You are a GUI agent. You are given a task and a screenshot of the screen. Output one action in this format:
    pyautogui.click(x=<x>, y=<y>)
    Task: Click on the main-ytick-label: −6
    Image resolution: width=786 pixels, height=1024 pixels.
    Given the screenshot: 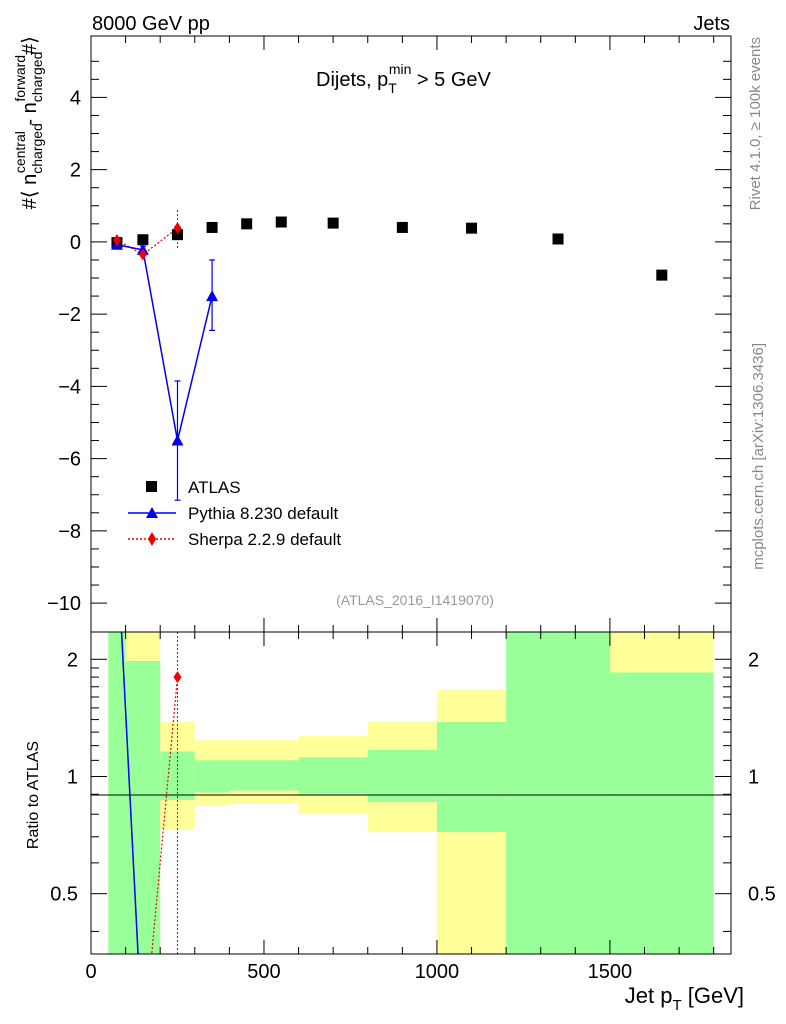 What is the action you would take?
    pyautogui.click(x=69, y=460)
    